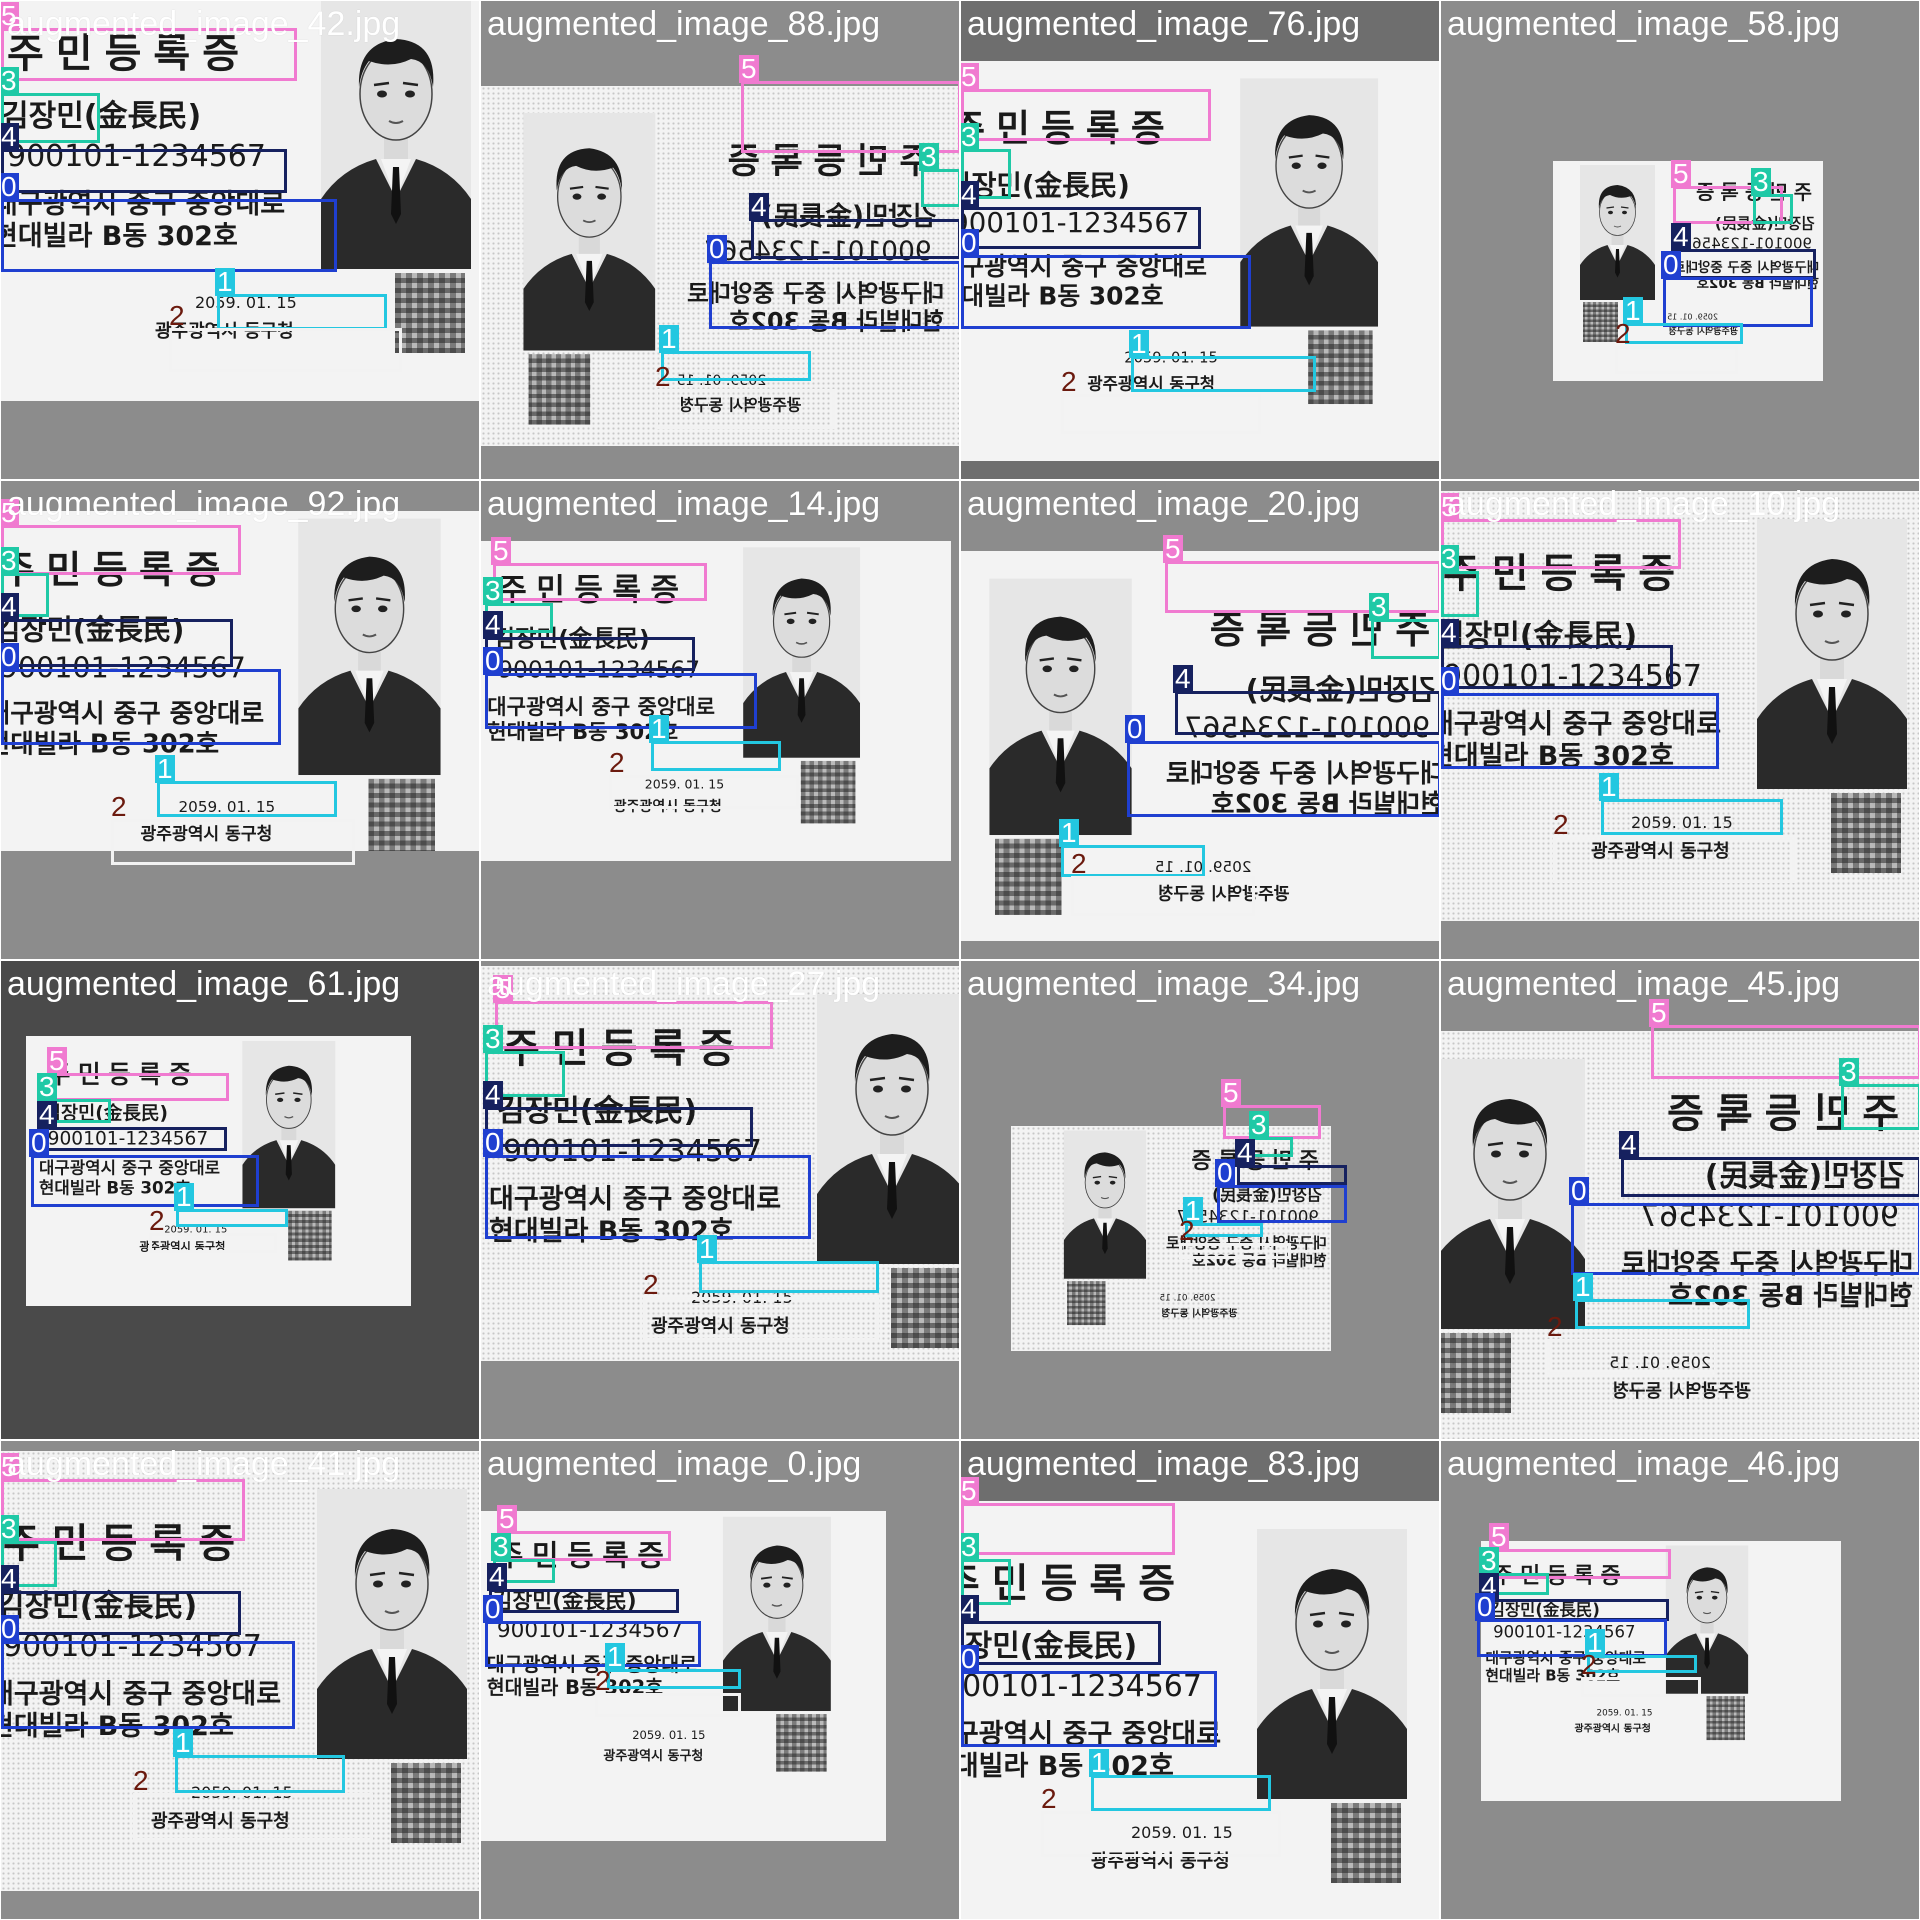 The width and height of the screenshot is (1920, 1920). What do you see at coordinates (204, 504) in the screenshot?
I see `tile-filename: augmented_image_92.jpg` at bounding box center [204, 504].